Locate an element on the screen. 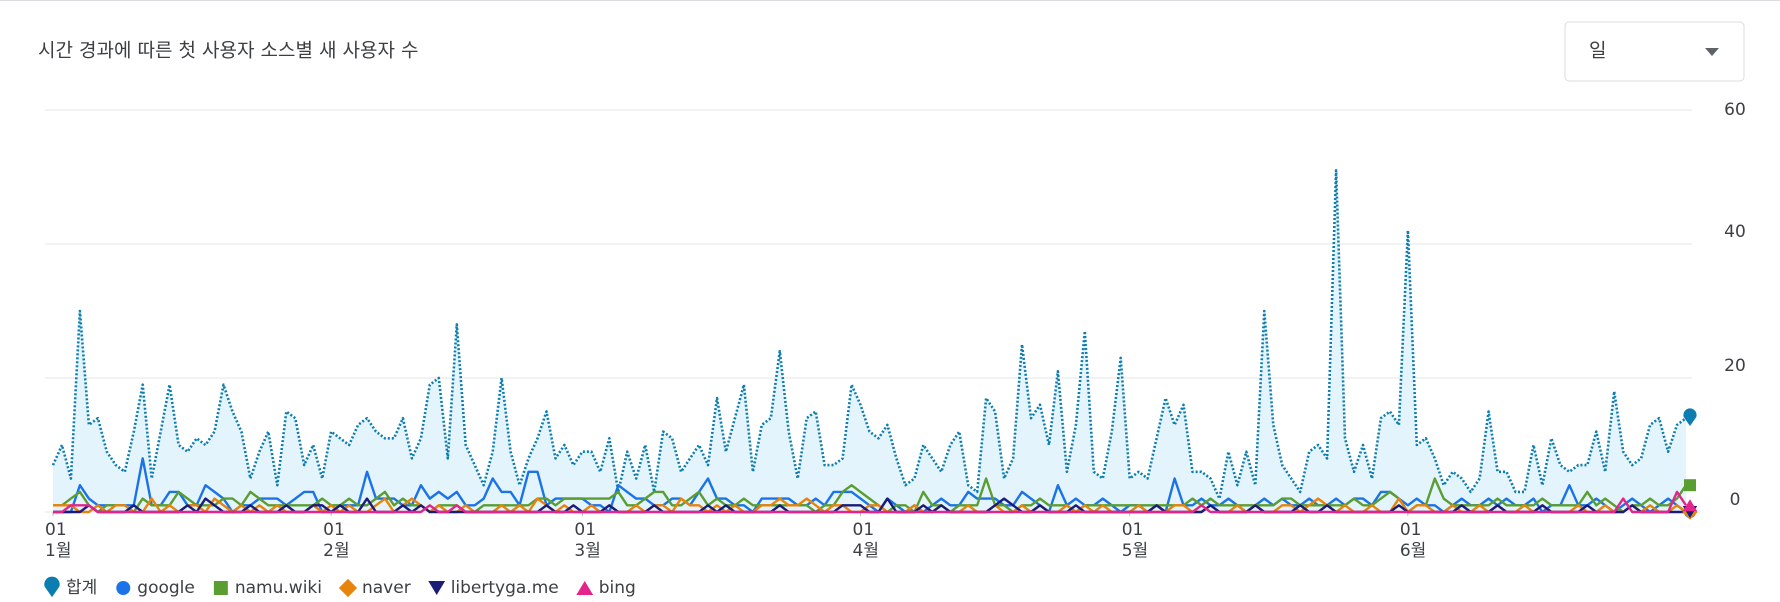 The width and height of the screenshot is (1780, 602). legend-label: naver is located at coordinates (386, 588).